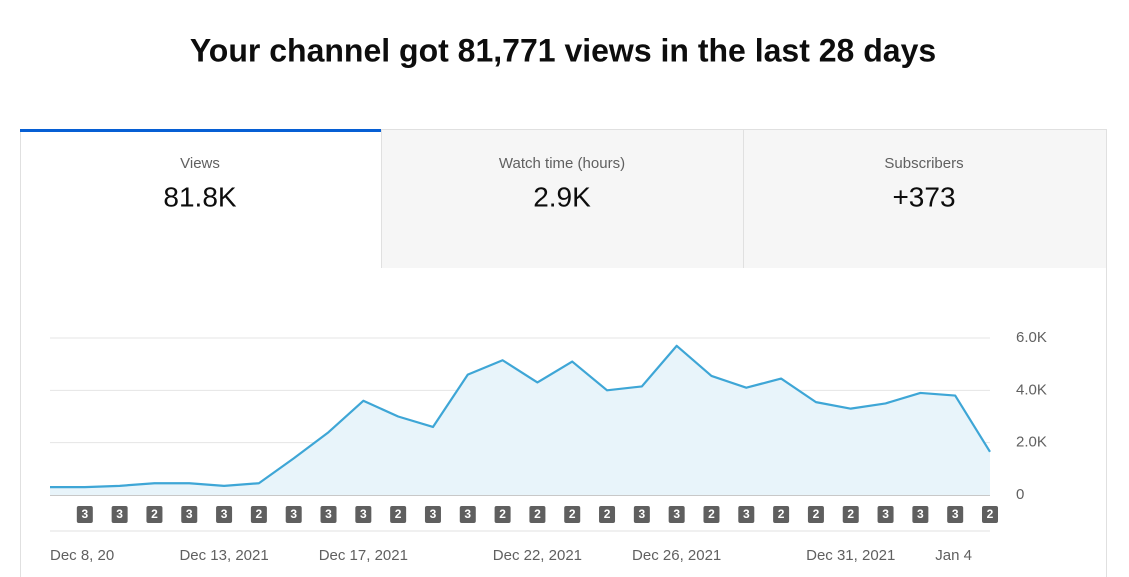  I want to click on tab-label: Watch time (hours), so click(562, 163).